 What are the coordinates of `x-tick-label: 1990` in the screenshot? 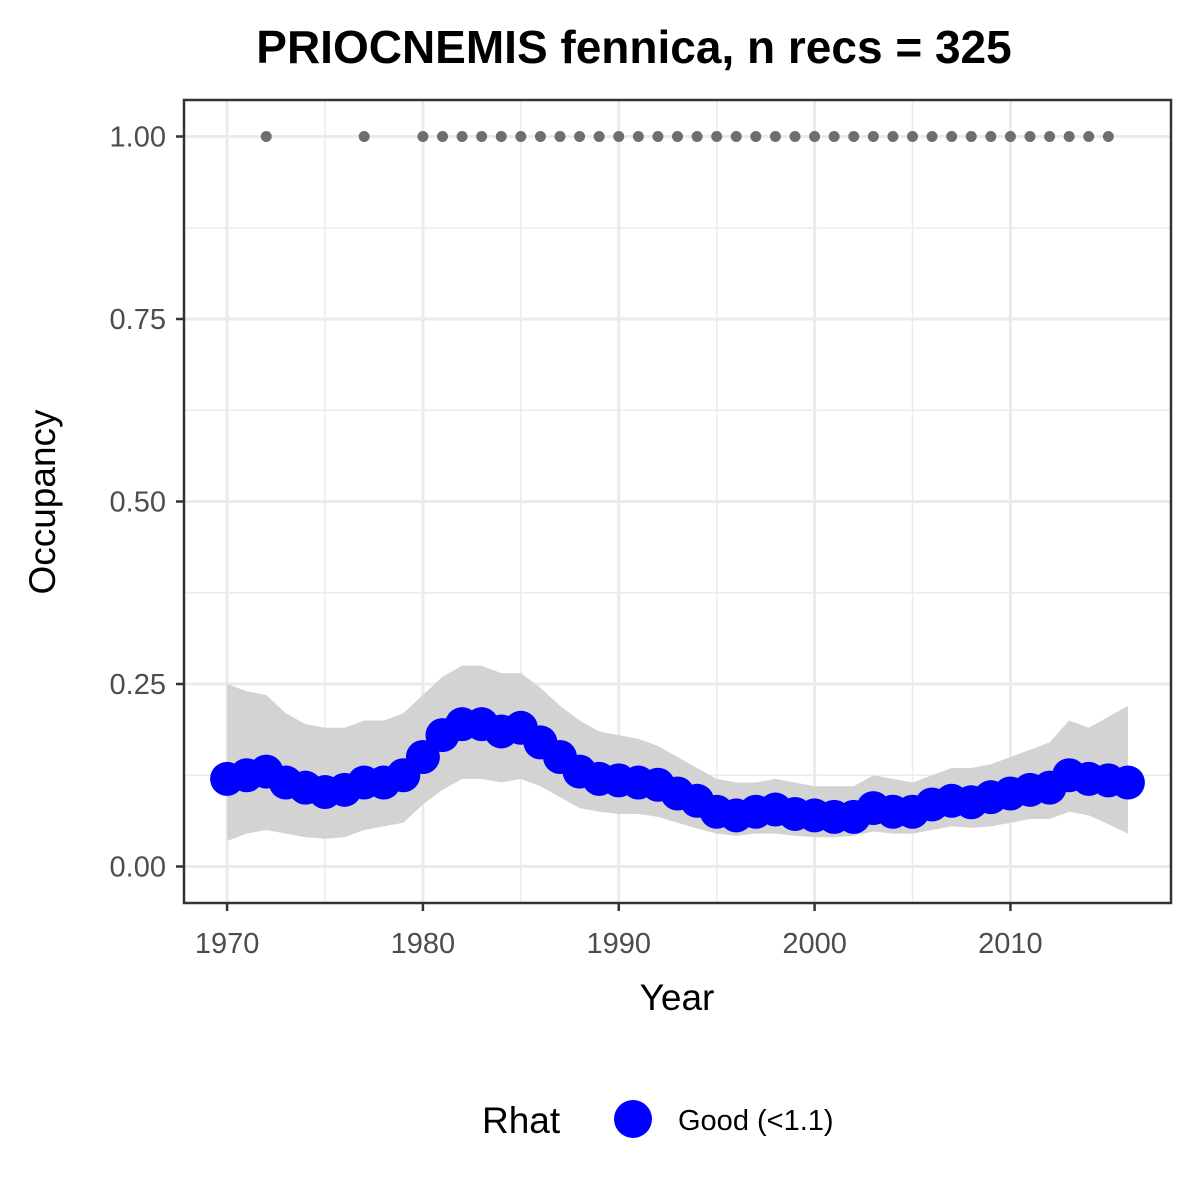 It's located at (618, 944).